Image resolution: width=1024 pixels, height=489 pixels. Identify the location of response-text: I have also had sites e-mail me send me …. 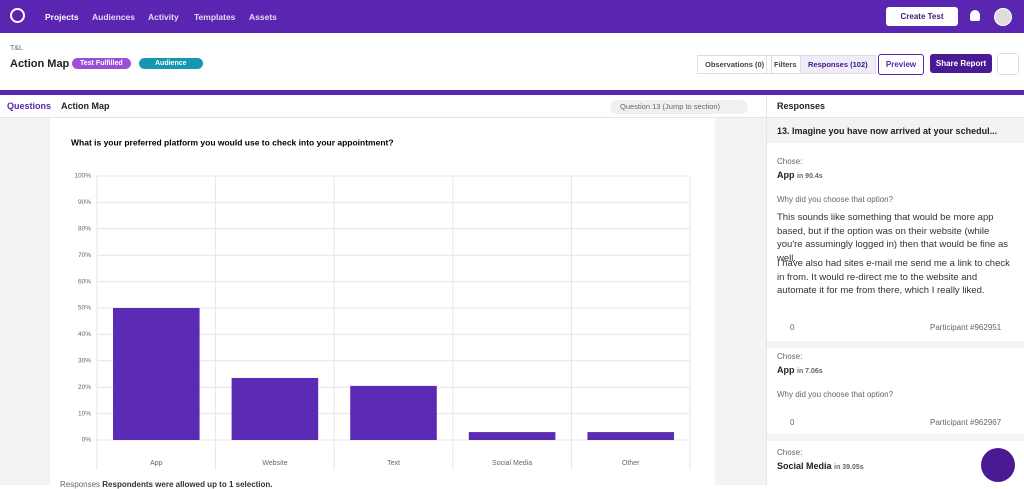
(893, 277).